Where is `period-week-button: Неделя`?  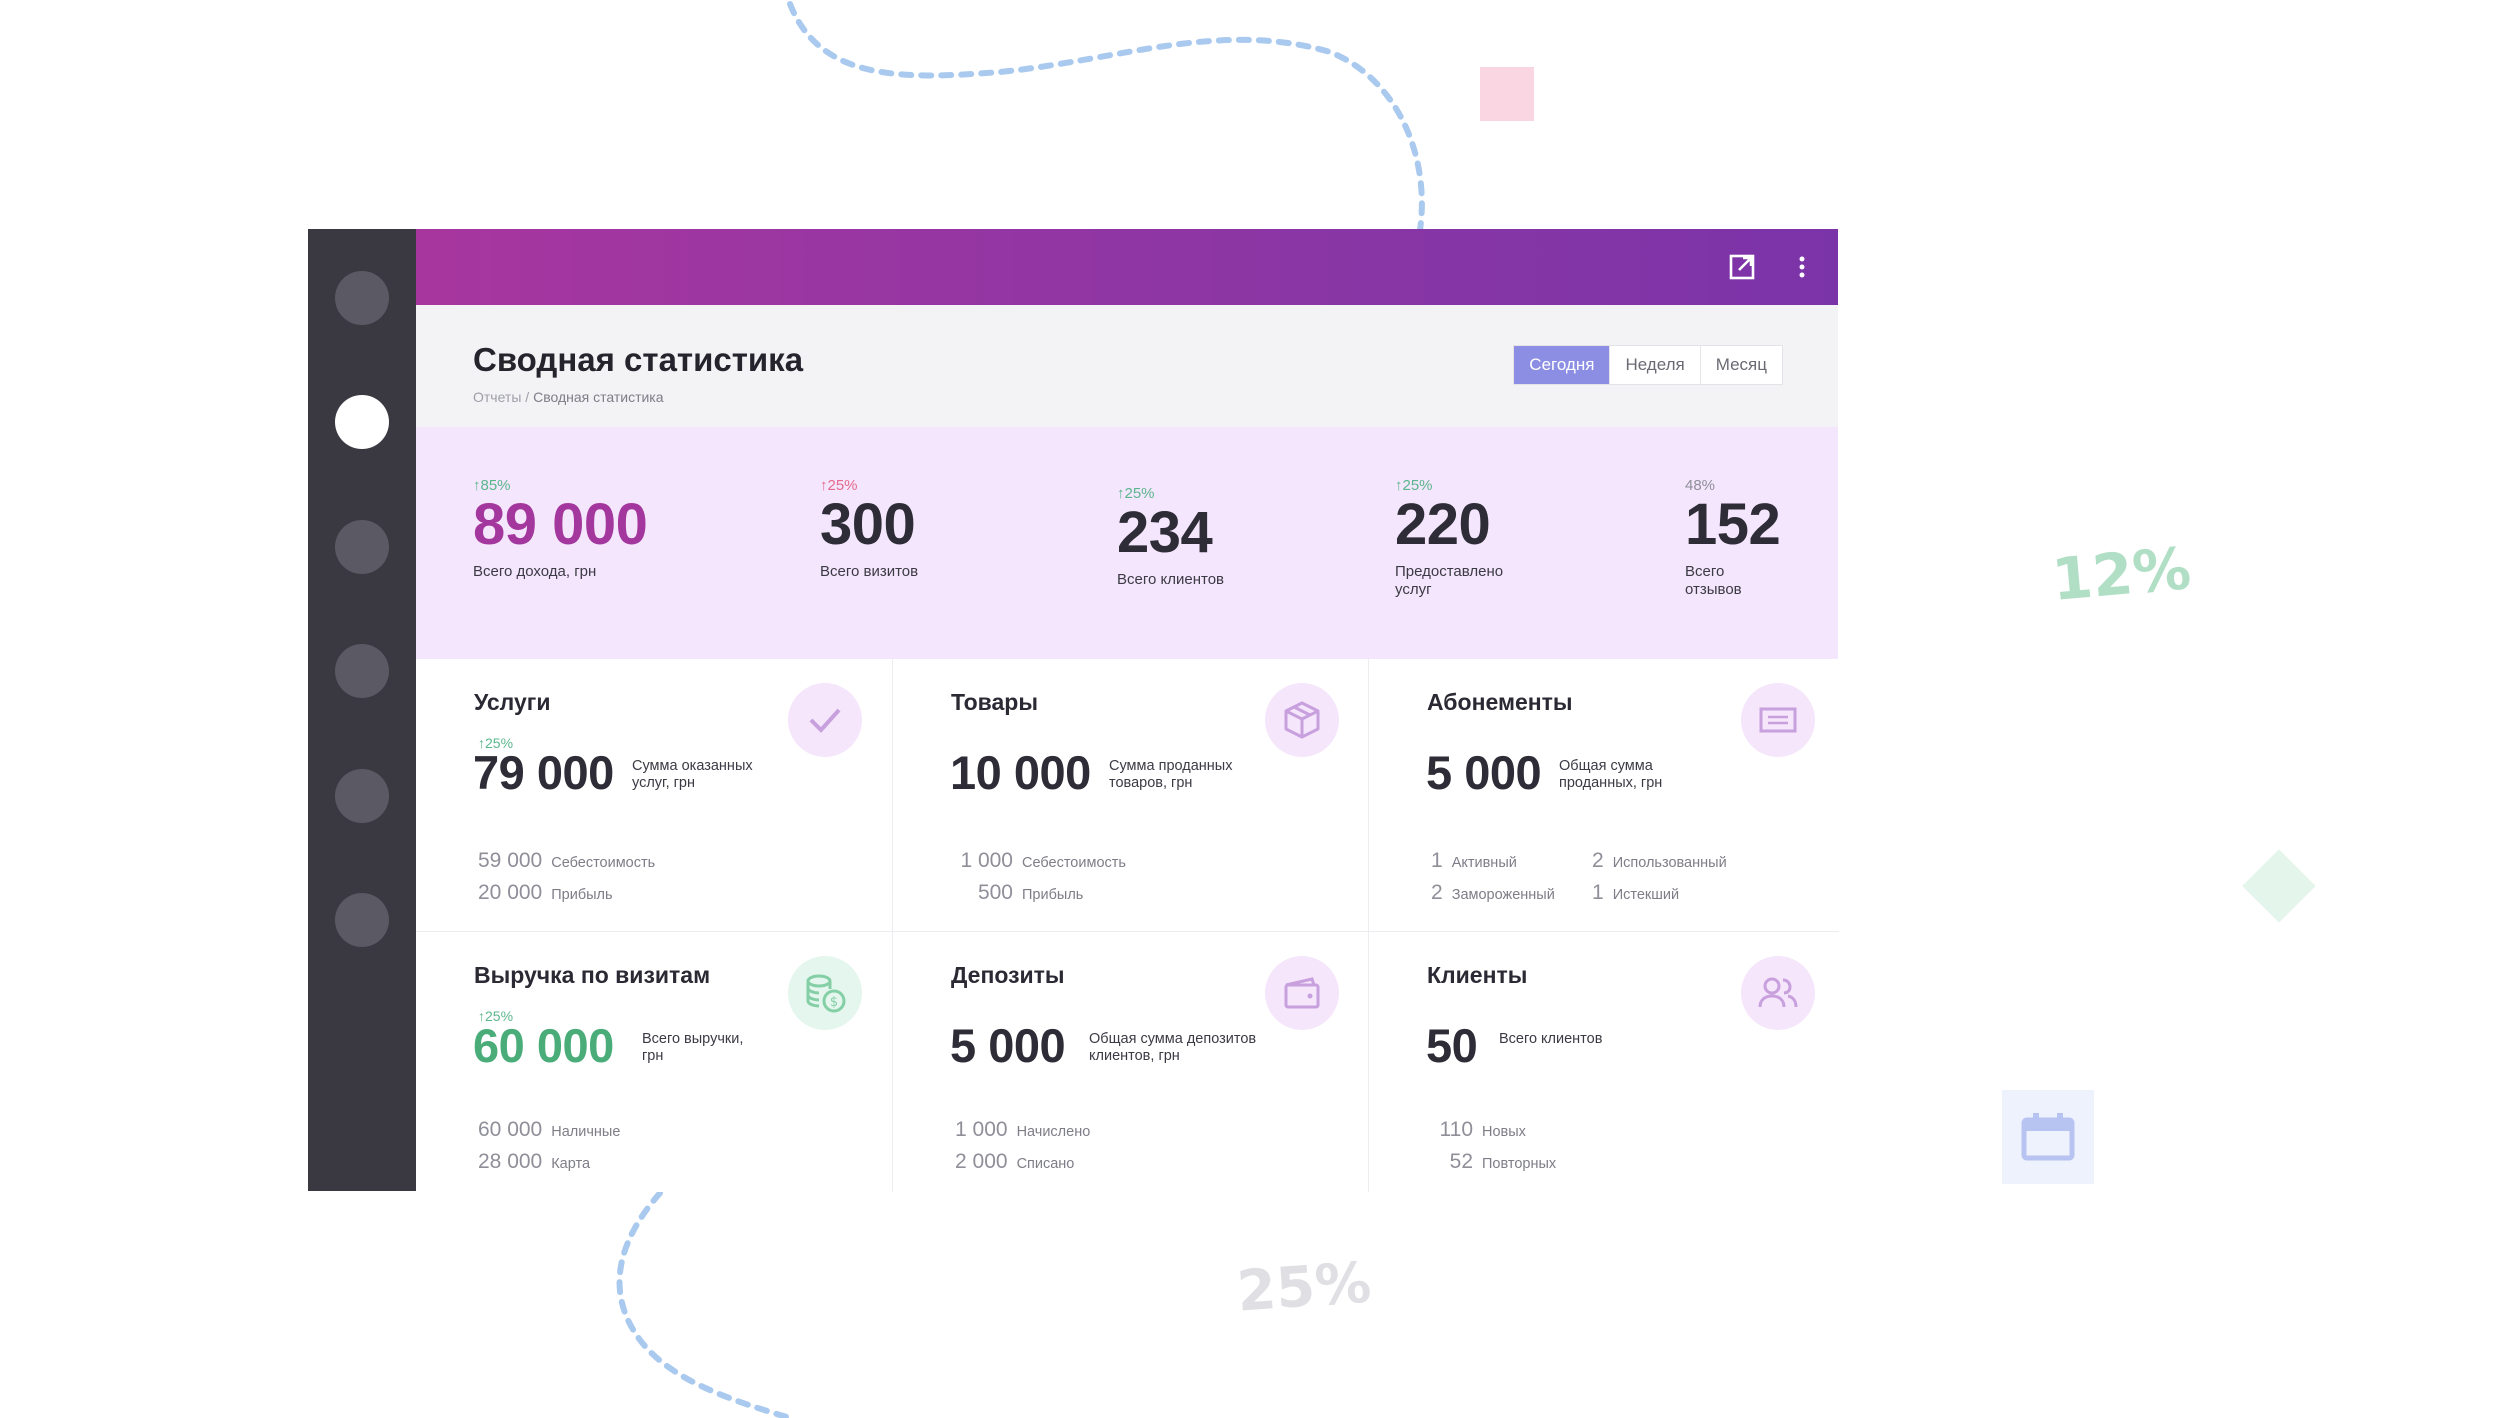 period-week-button: Неделя is located at coordinates (1654, 365).